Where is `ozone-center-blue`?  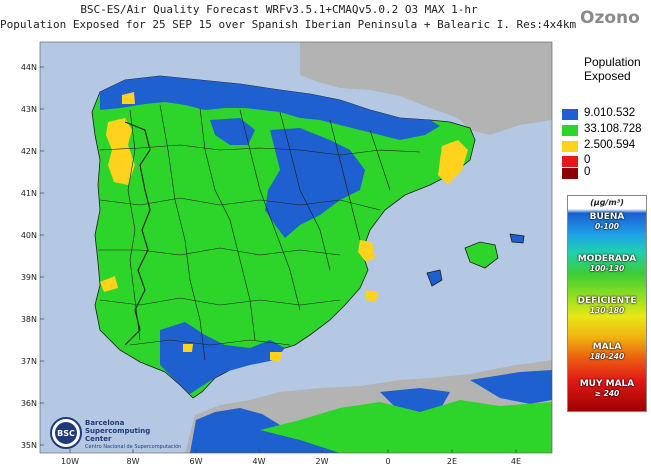 ozone-center-blue is located at coordinates (315, 183).